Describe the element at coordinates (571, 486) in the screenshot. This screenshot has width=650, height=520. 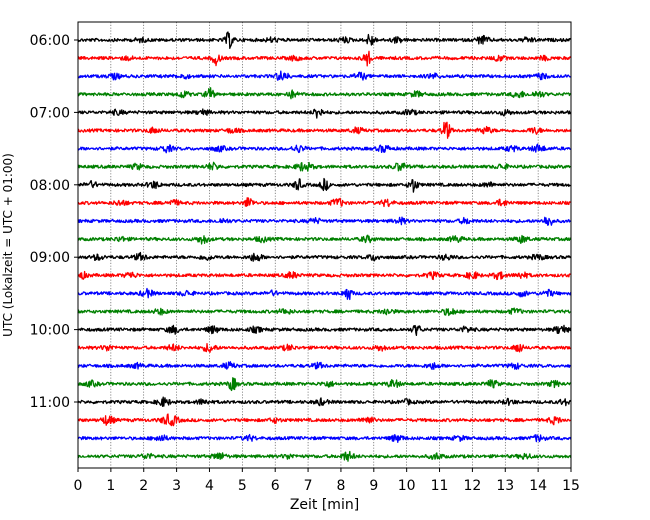
I see `x-tick-label: 15` at that location.